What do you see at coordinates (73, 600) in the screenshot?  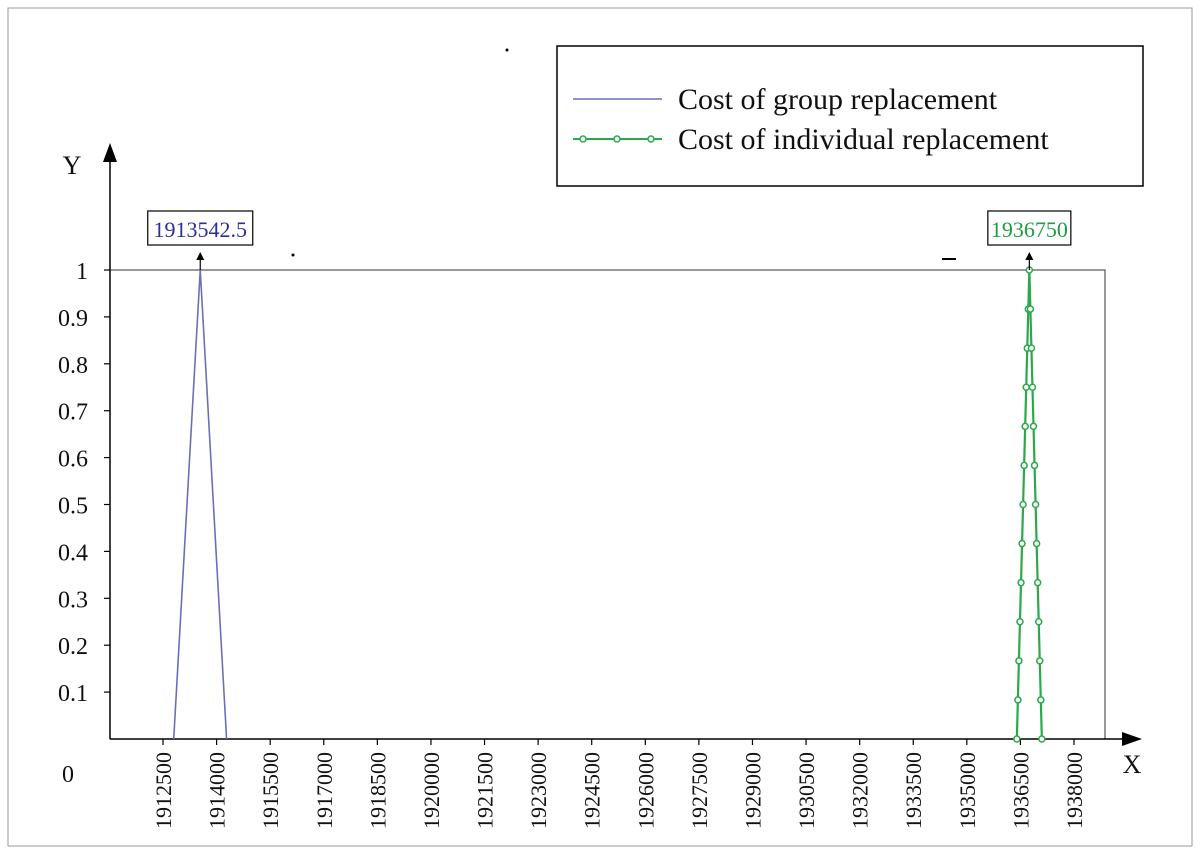 I see `y-tick-label: 0.3` at bounding box center [73, 600].